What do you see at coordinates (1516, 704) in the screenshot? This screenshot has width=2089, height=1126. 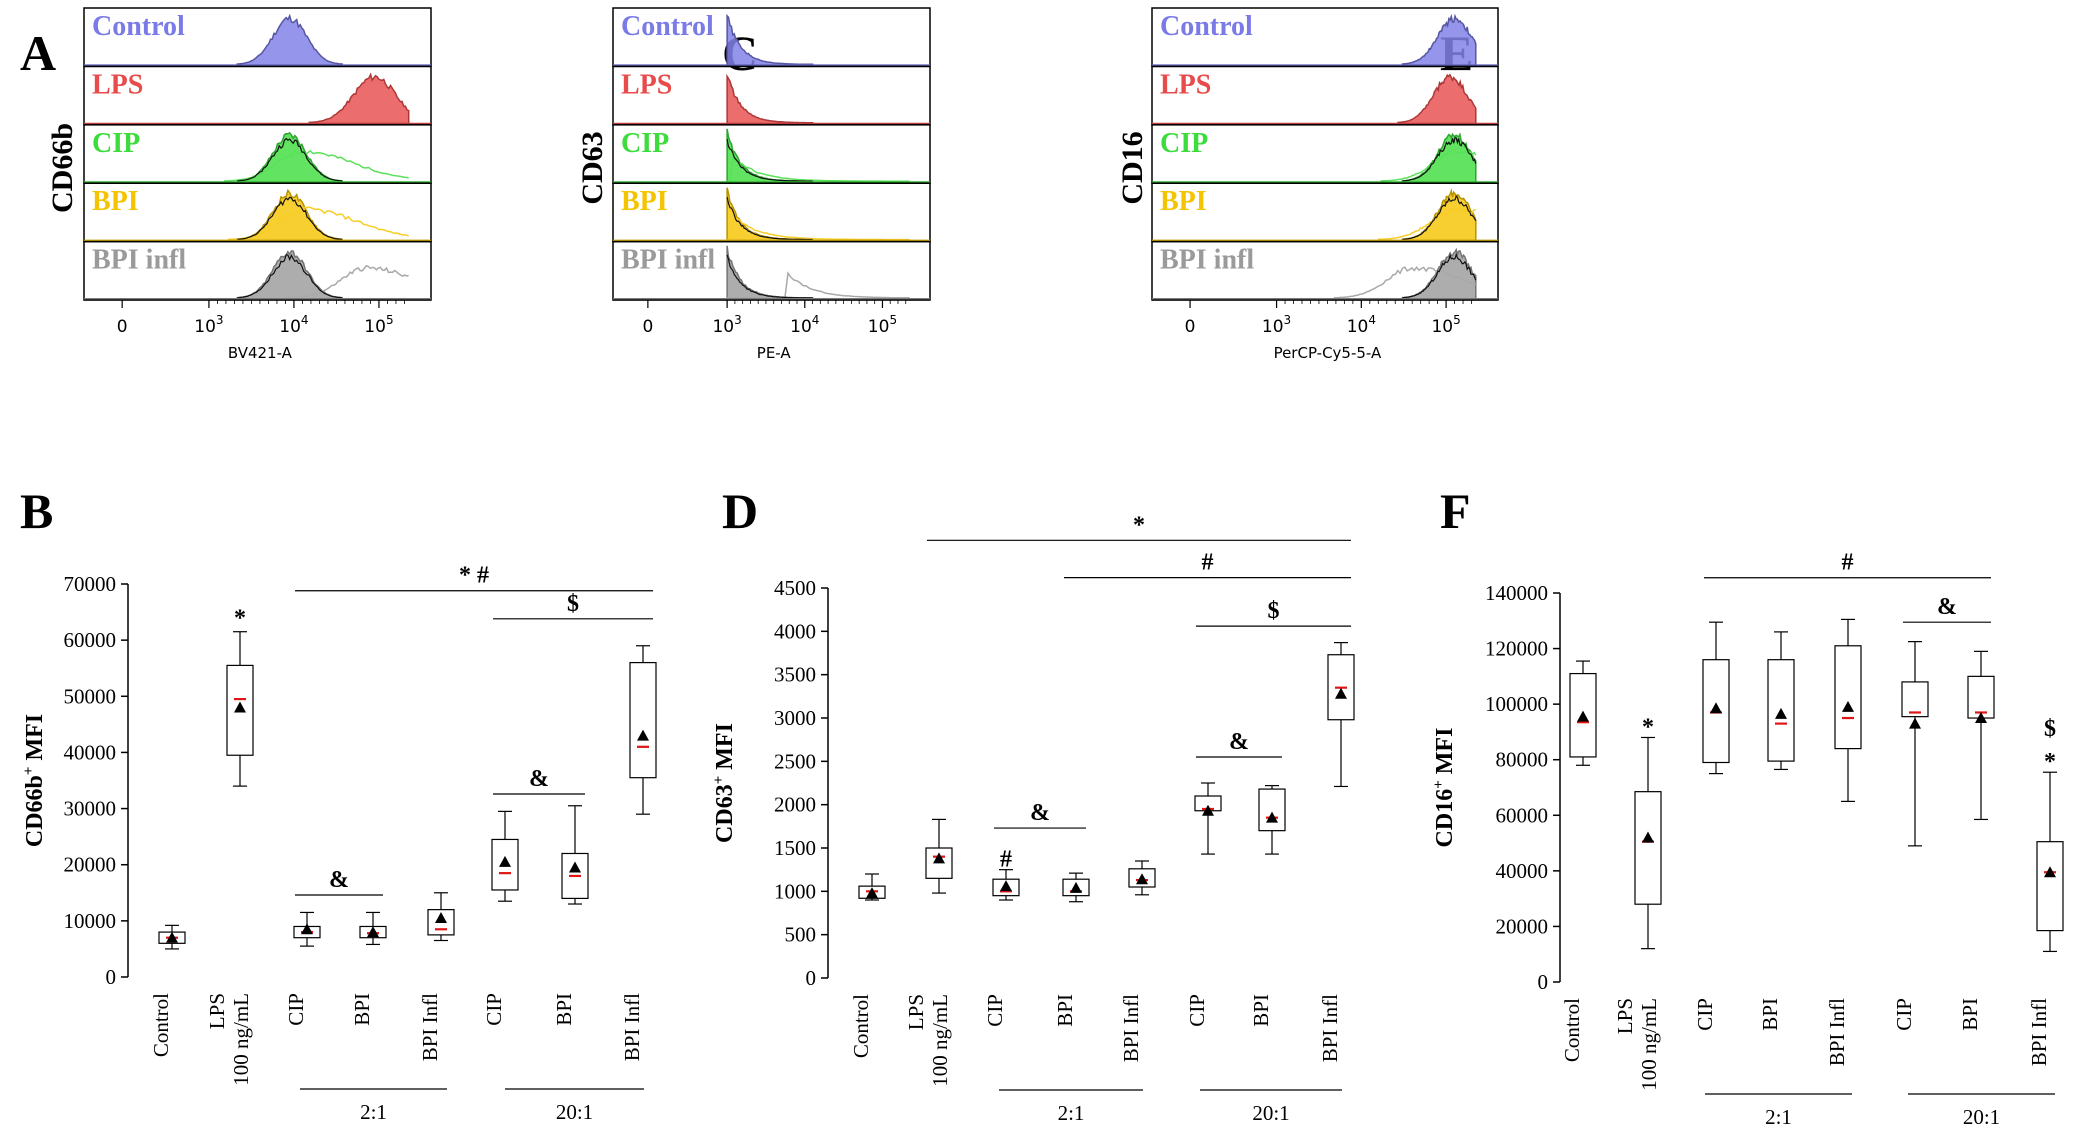 I see `y-axis-tick-label: 100000` at bounding box center [1516, 704].